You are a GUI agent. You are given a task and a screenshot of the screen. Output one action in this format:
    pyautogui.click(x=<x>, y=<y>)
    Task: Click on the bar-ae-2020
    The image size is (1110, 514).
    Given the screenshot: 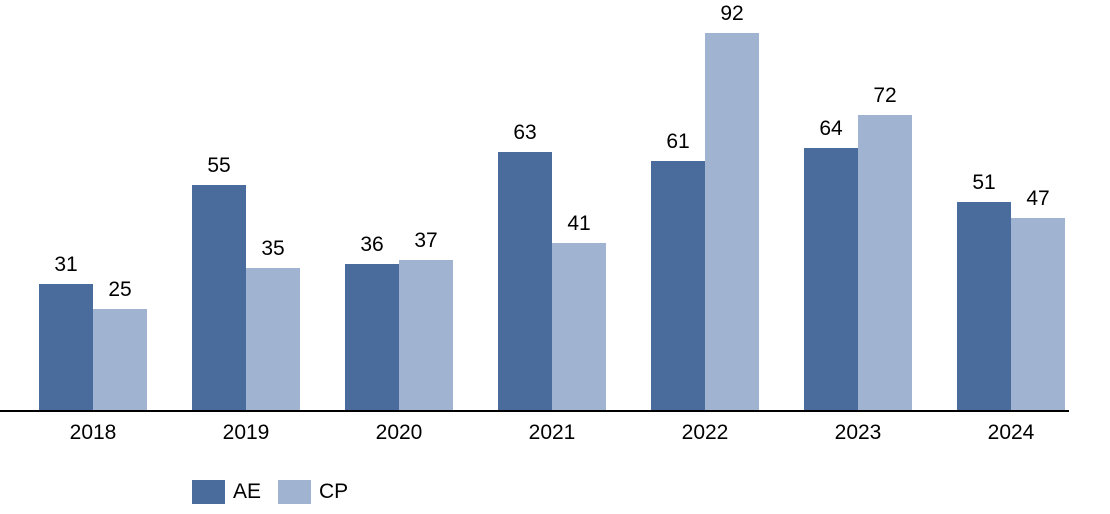 What is the action you would take?
    pyautogui.click(x=372, y=338)
    